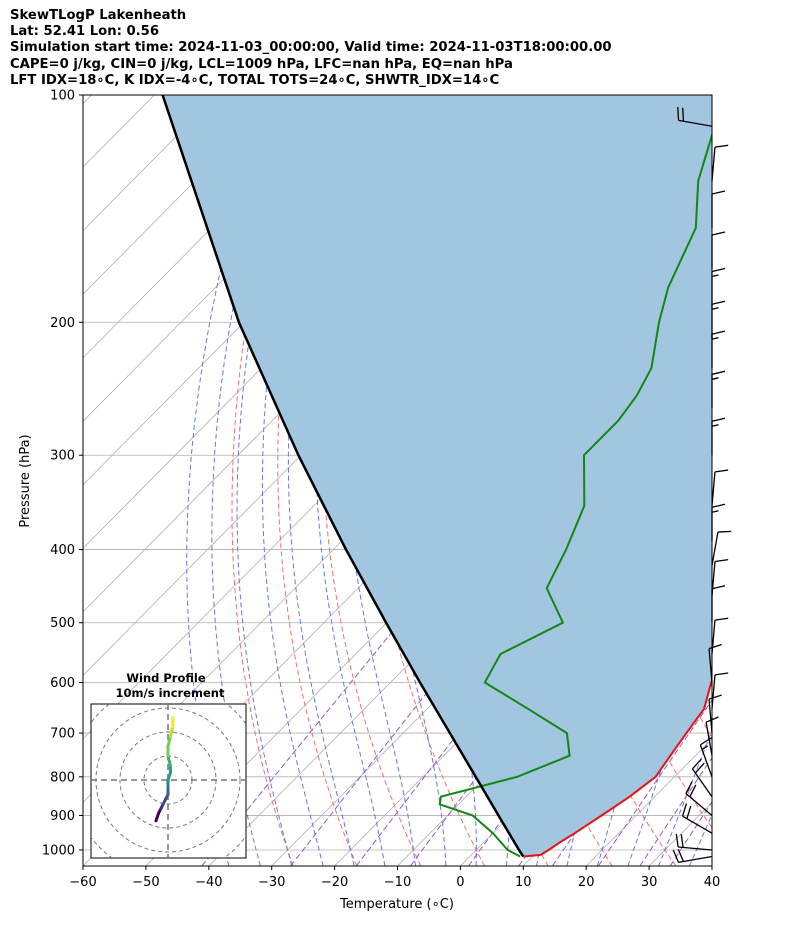  What do you see at coordinates (62, 623) in the screenshot?
I see `y-tick-label: 500` at bounding box center [62, 623].